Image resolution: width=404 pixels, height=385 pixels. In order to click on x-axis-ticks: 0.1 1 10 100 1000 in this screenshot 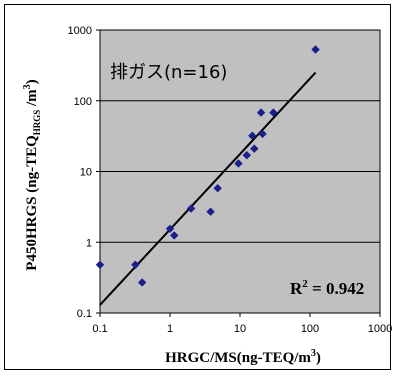, I will do `click(242, 324)`.